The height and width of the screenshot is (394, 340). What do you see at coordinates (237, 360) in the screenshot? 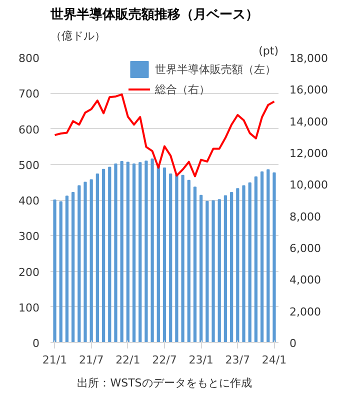
I see `x-tick-label: 23/7` at bounding box center [237, 360].